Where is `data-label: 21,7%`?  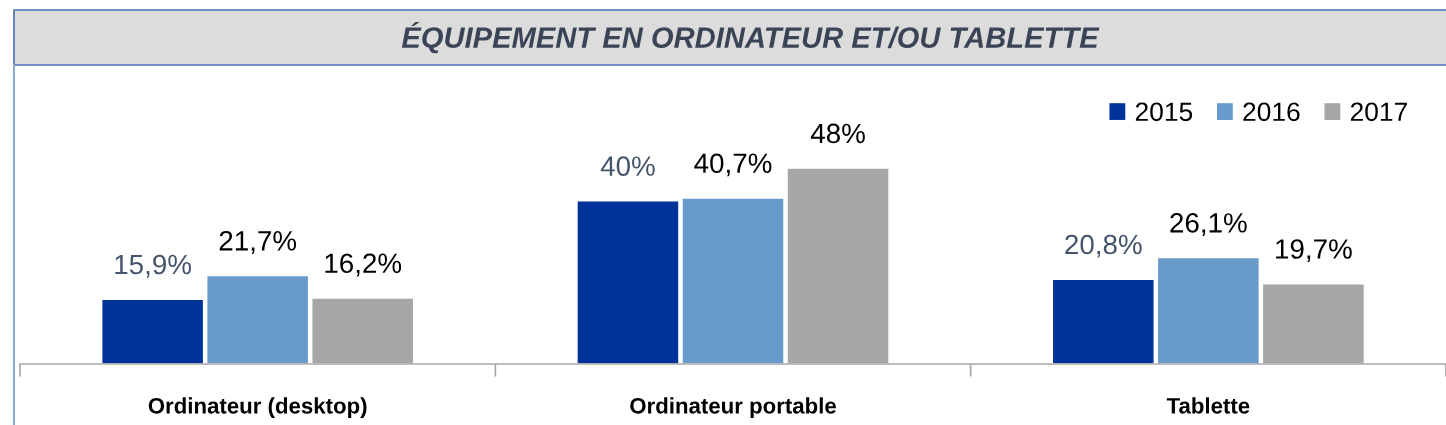 data-label: 21,7% is located at coordinates (258, 242).